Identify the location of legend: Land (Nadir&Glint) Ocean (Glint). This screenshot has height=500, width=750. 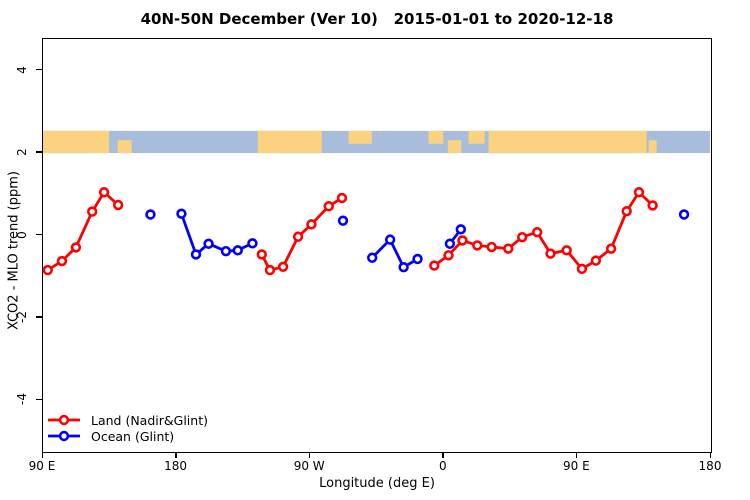
(127, 428).